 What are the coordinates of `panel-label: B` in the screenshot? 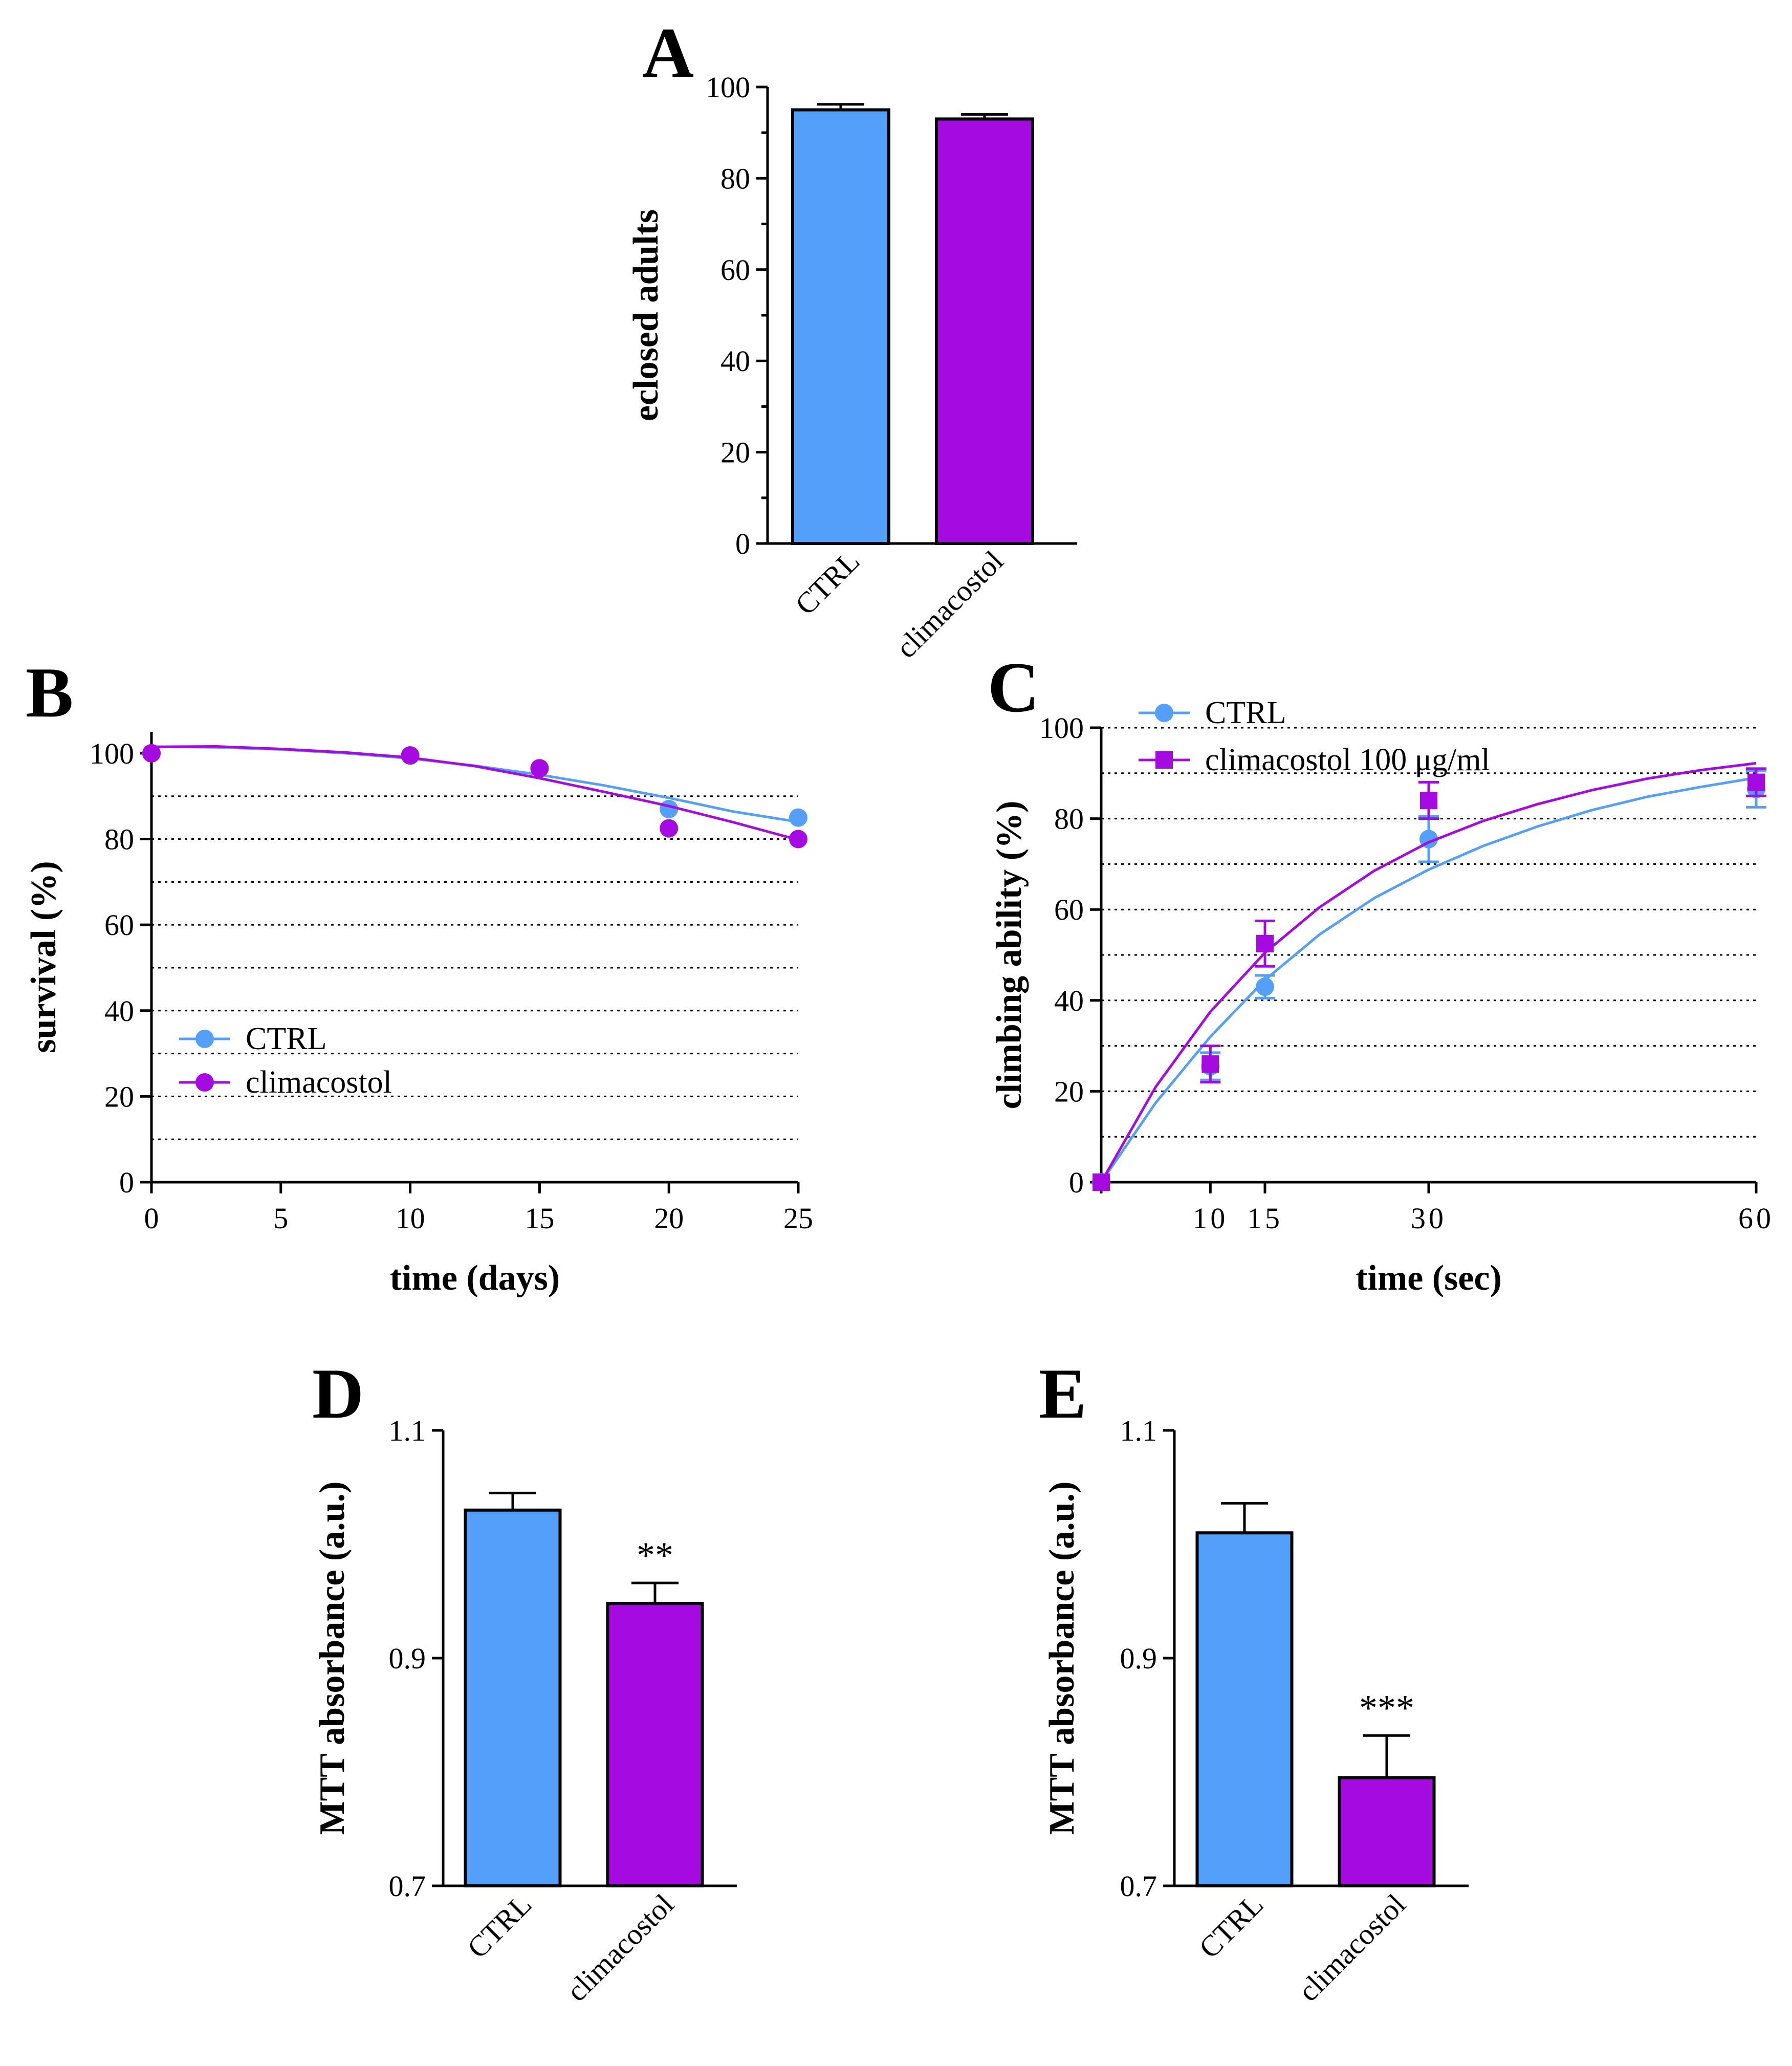 It's located at (49, 692).